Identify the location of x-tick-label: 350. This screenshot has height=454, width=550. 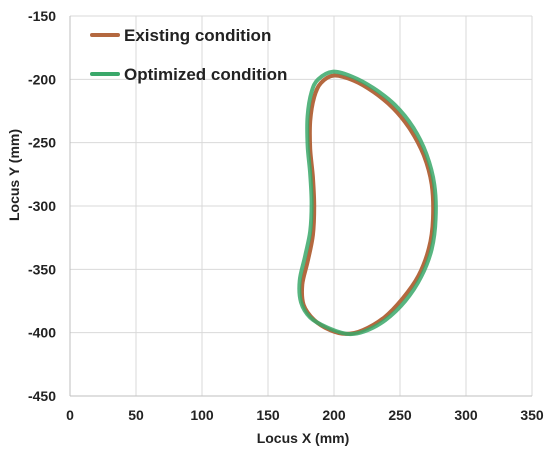
(532, 415).